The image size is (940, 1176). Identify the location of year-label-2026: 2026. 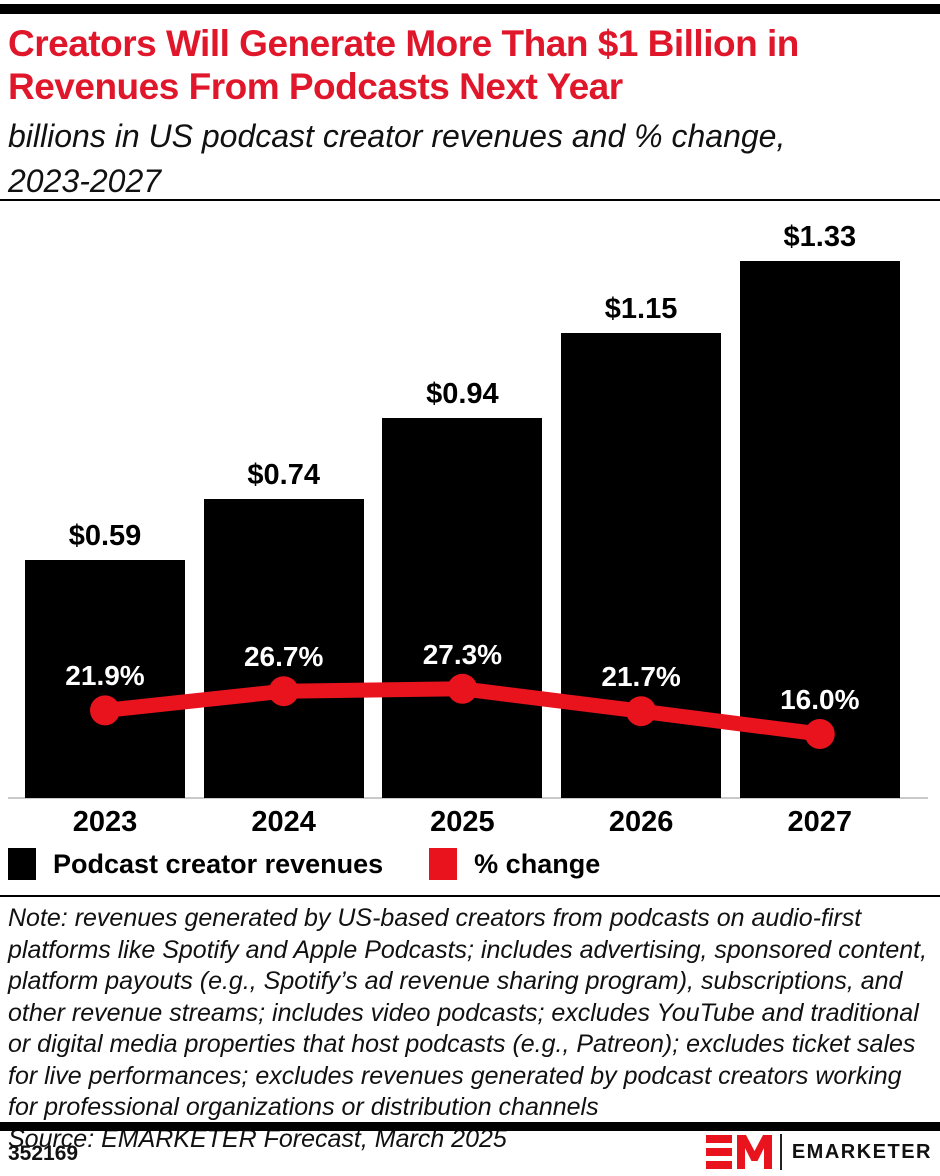
(641, 822).